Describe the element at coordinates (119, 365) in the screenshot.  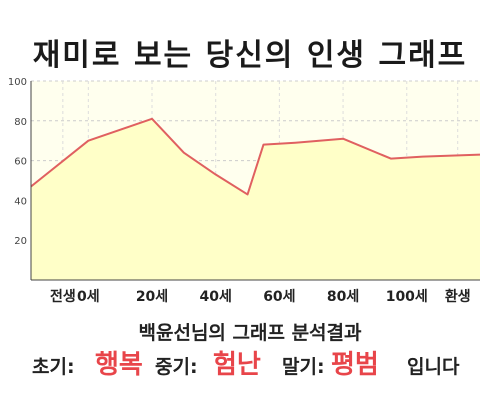
I see `early-value: 행복` at that location.